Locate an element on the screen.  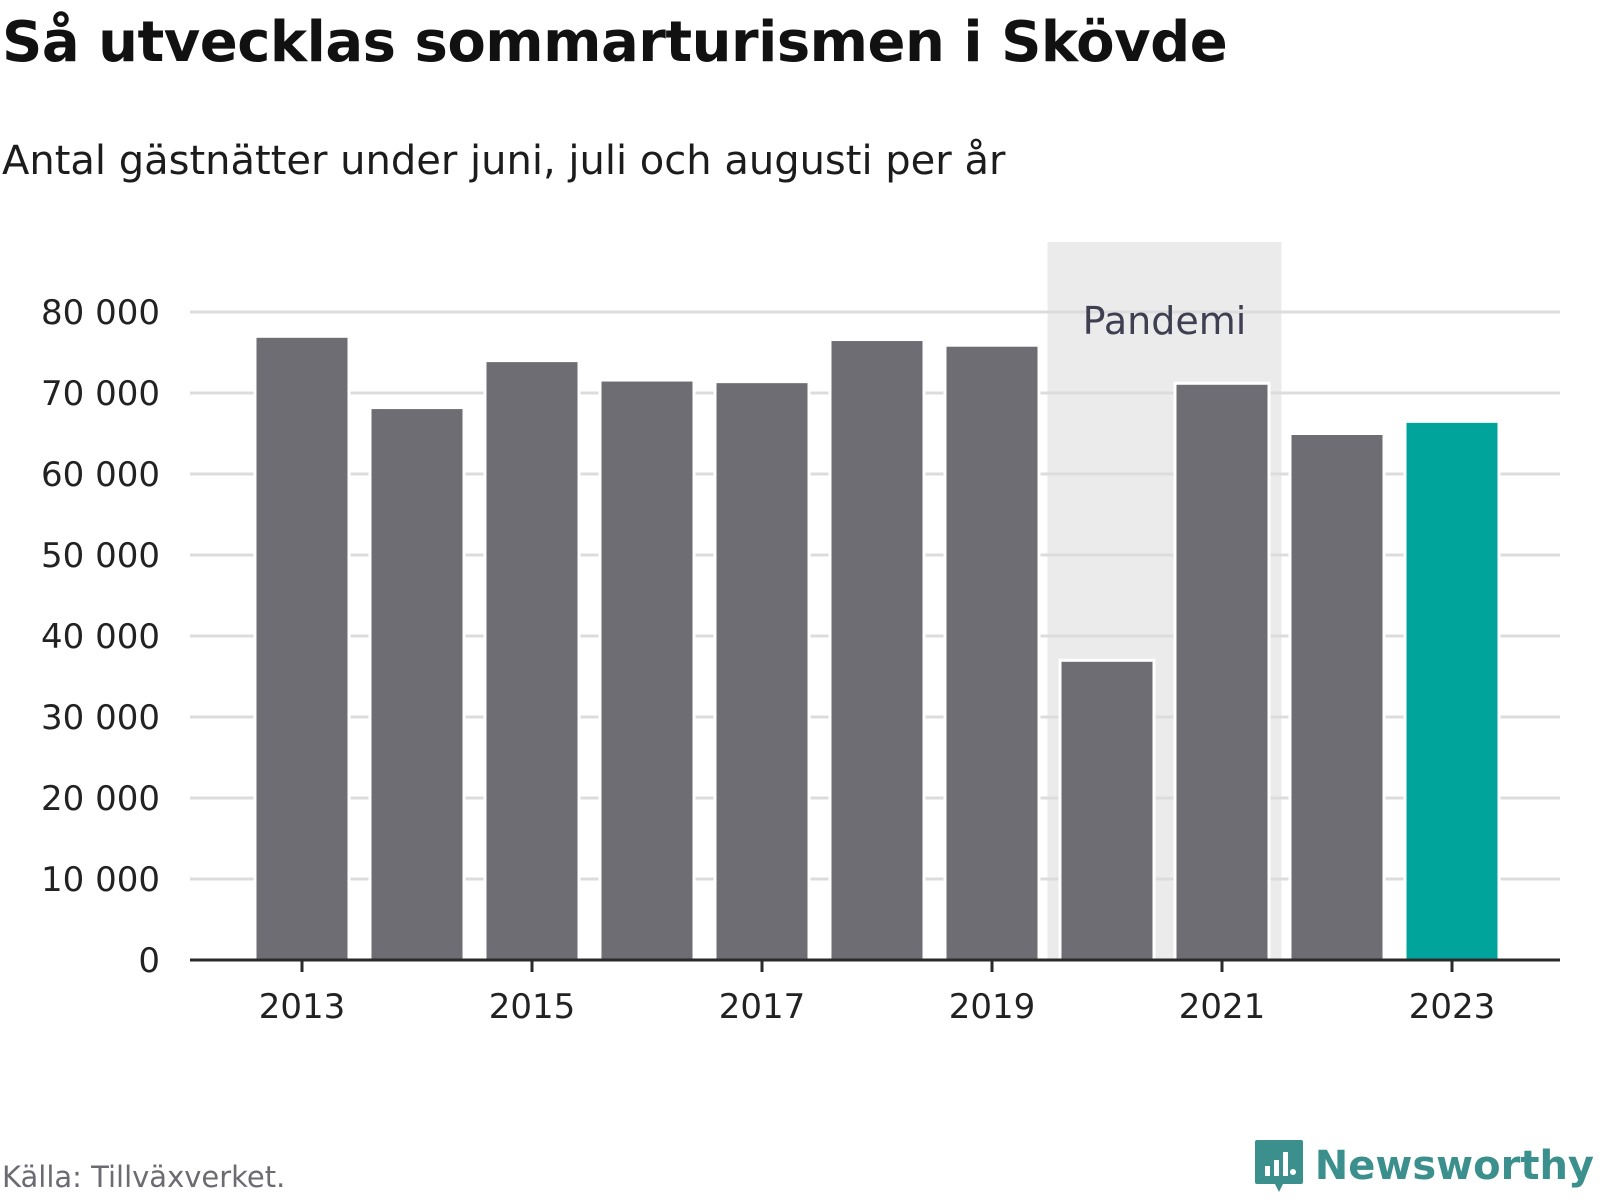
y-tick-label: 70 000 is located at coordinates (100, 394).